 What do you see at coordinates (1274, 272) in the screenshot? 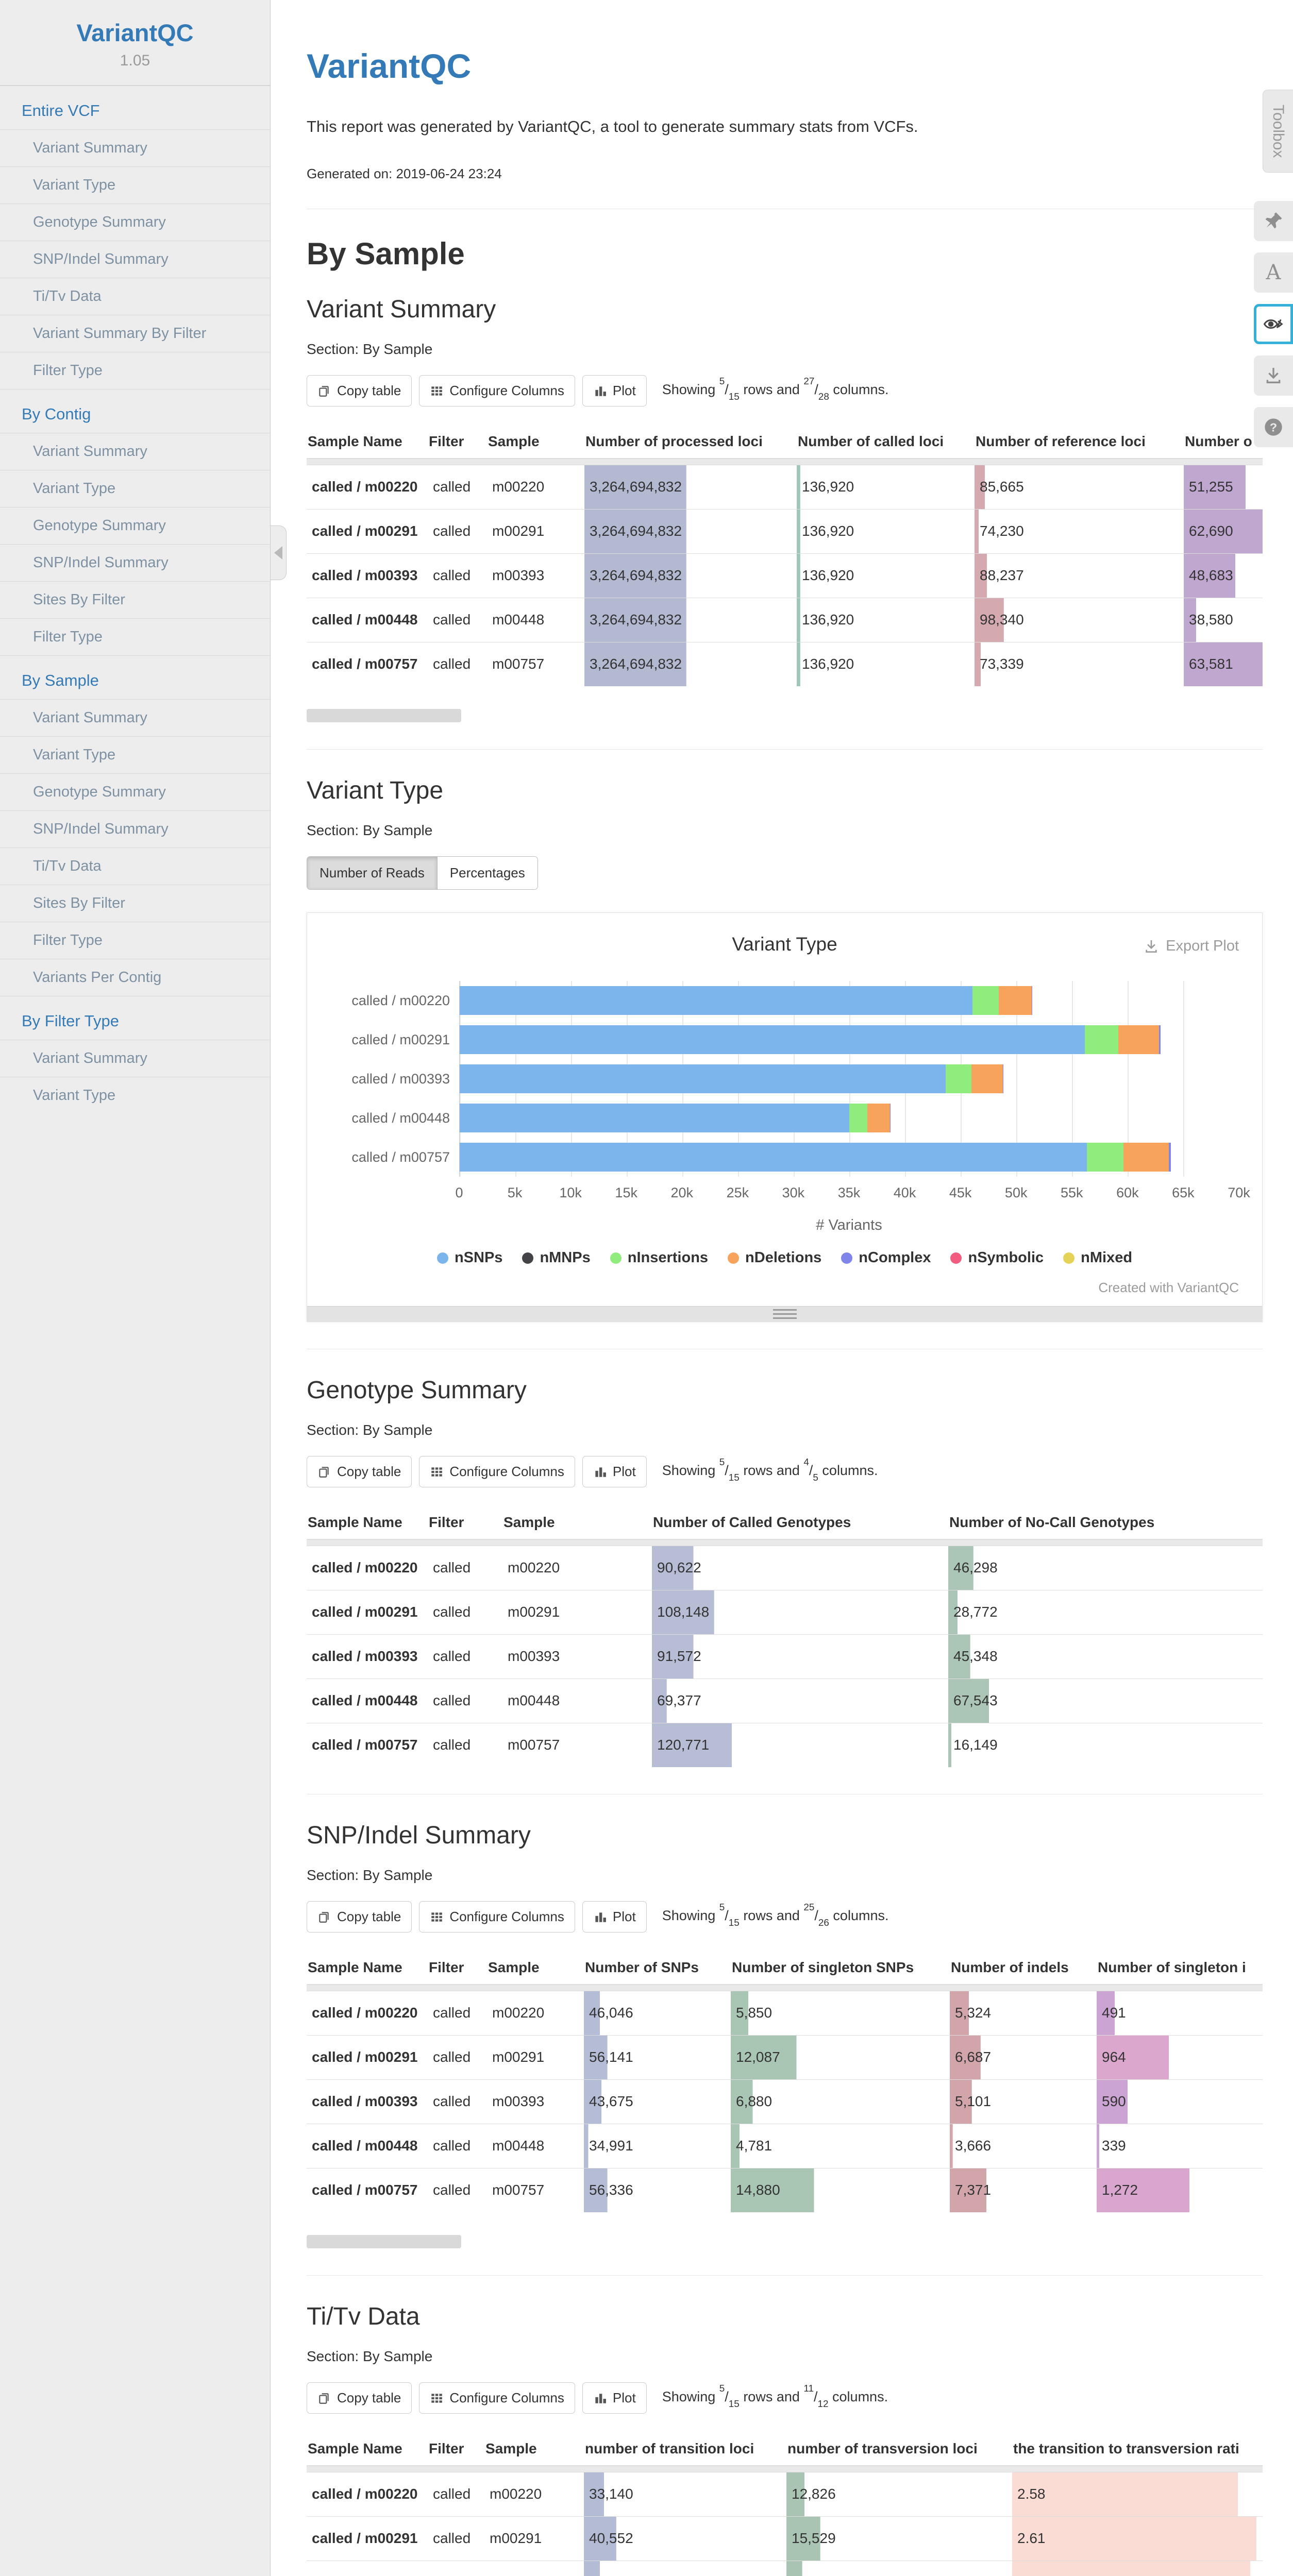
I see `font-icon: A` at bounding box center [1274, 272].